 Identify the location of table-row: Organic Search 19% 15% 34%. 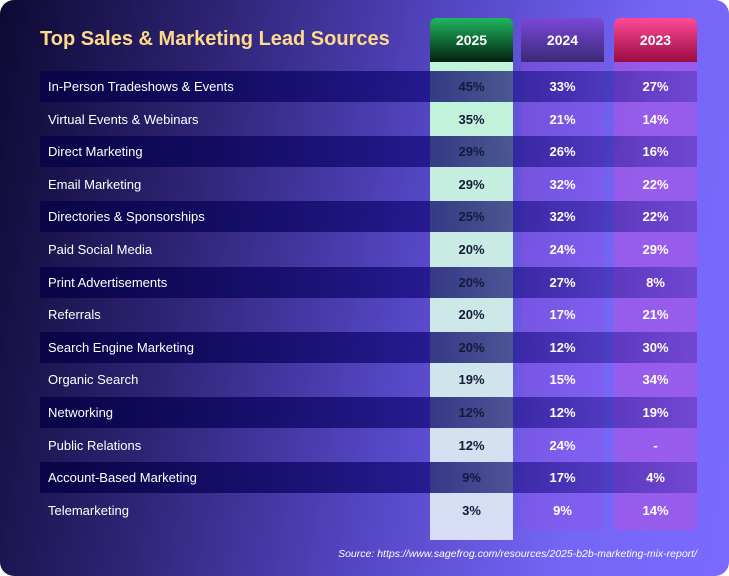
(368, 379).